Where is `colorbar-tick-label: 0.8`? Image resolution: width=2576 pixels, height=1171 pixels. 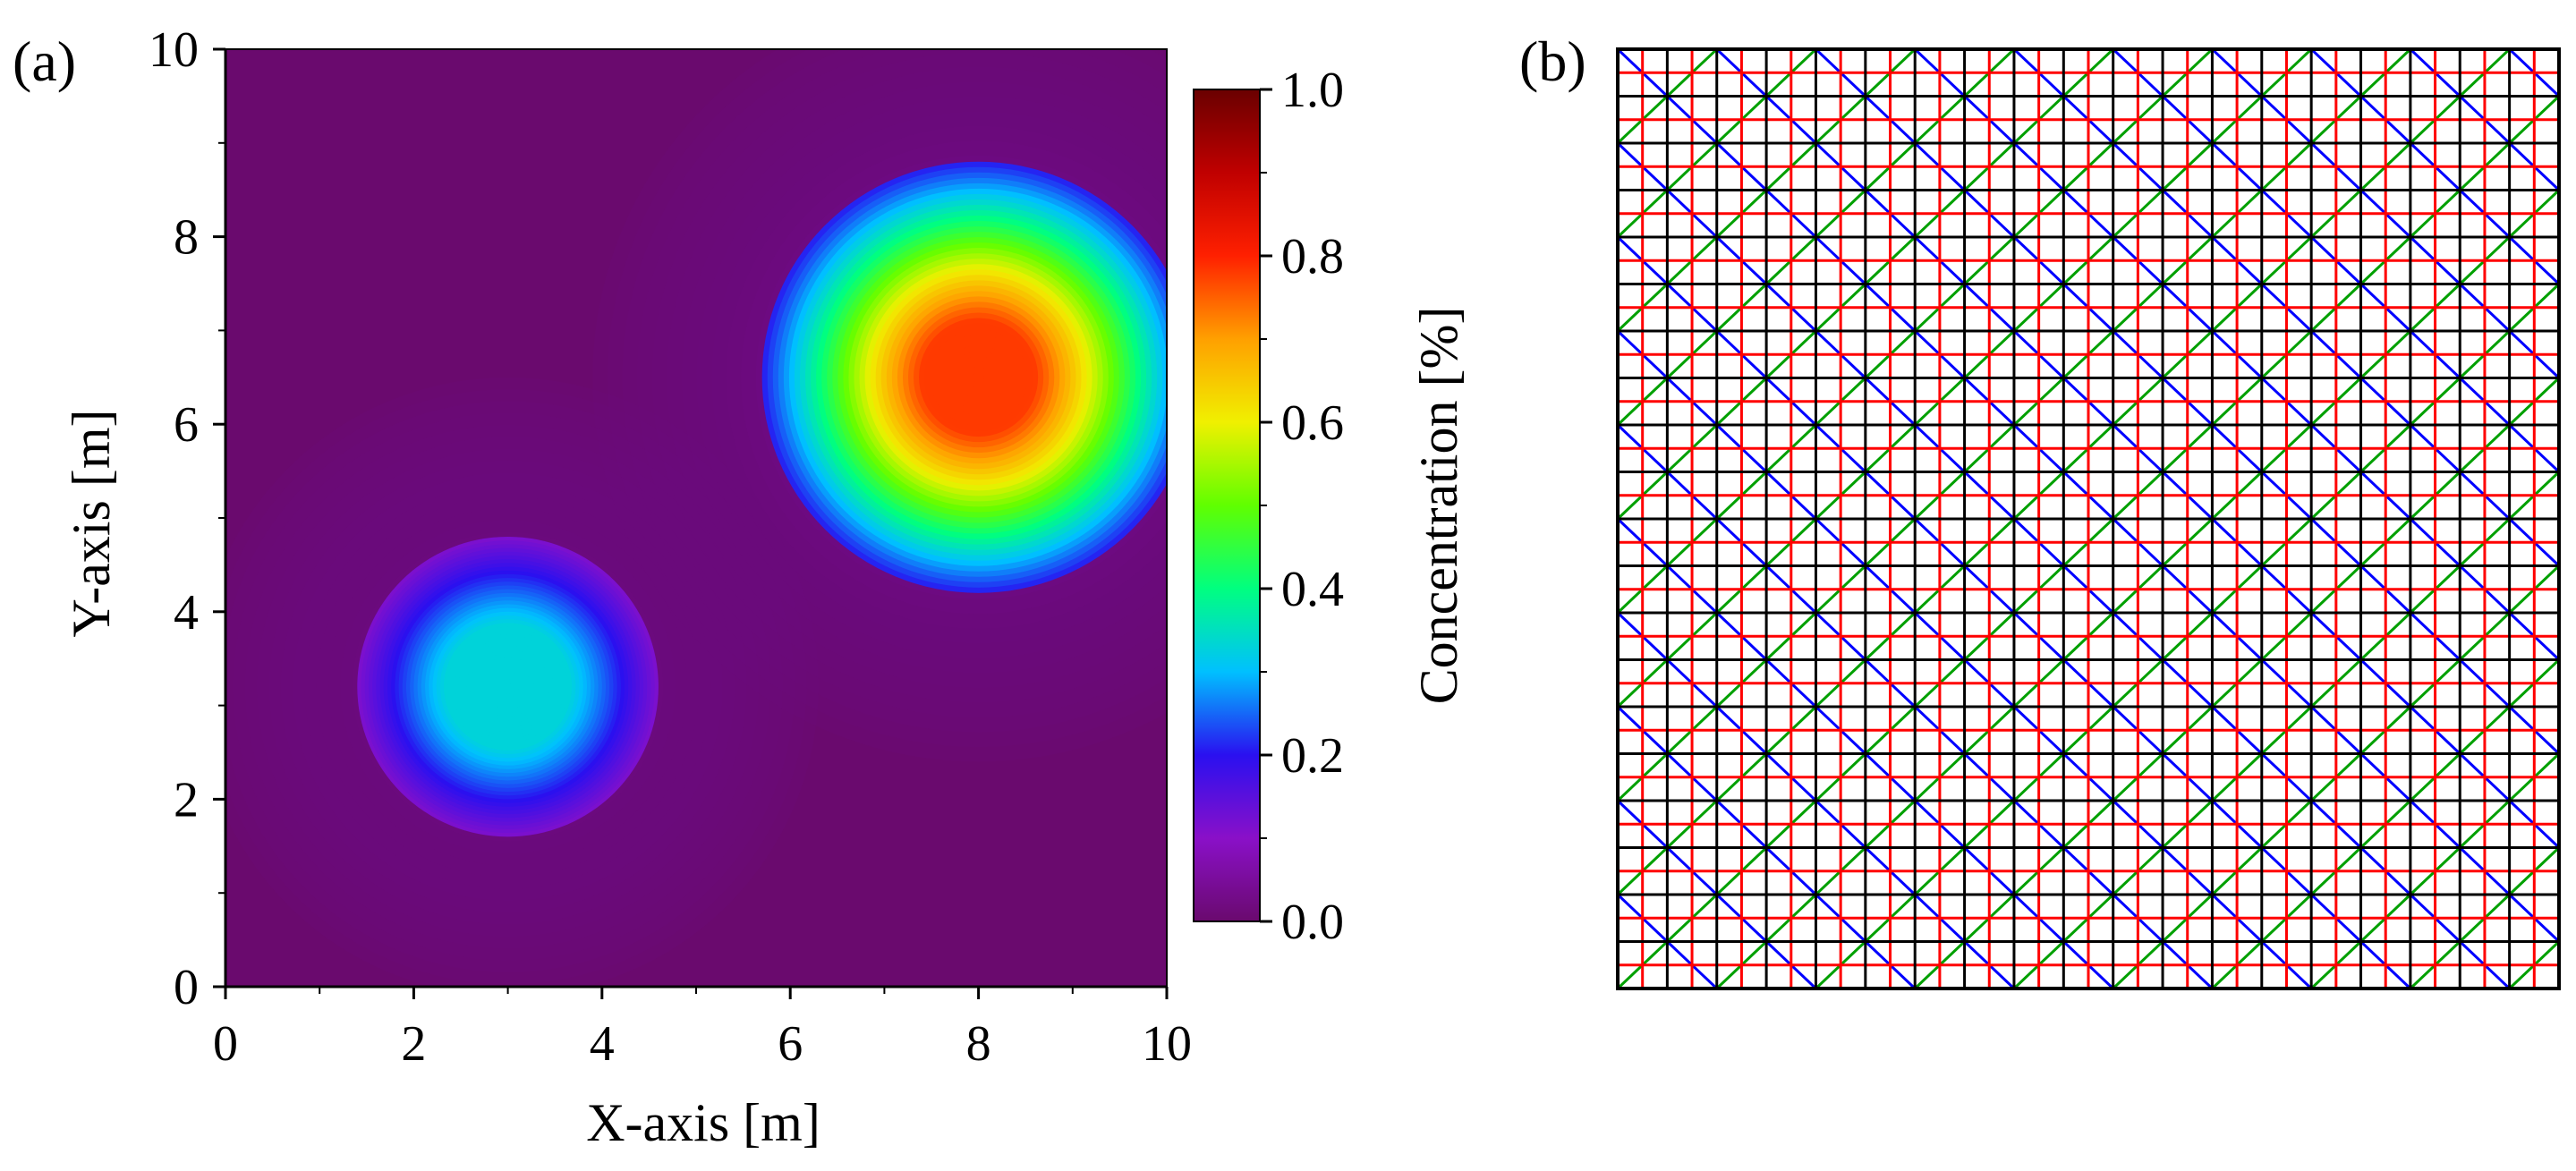 colorbar-tick-label: 0.8 is located at coordinates (1312, 256).